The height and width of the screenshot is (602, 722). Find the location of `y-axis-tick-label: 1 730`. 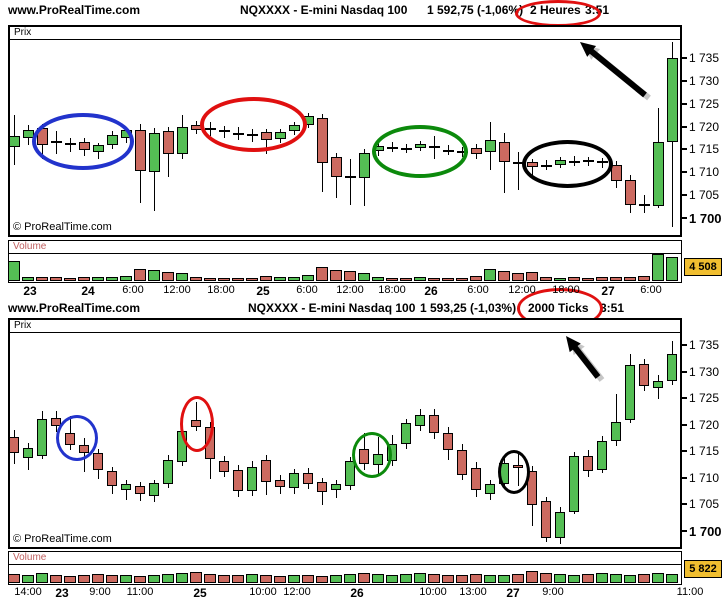

y-axis-tick-label: 1 730 is located at coordinates (704, 80).